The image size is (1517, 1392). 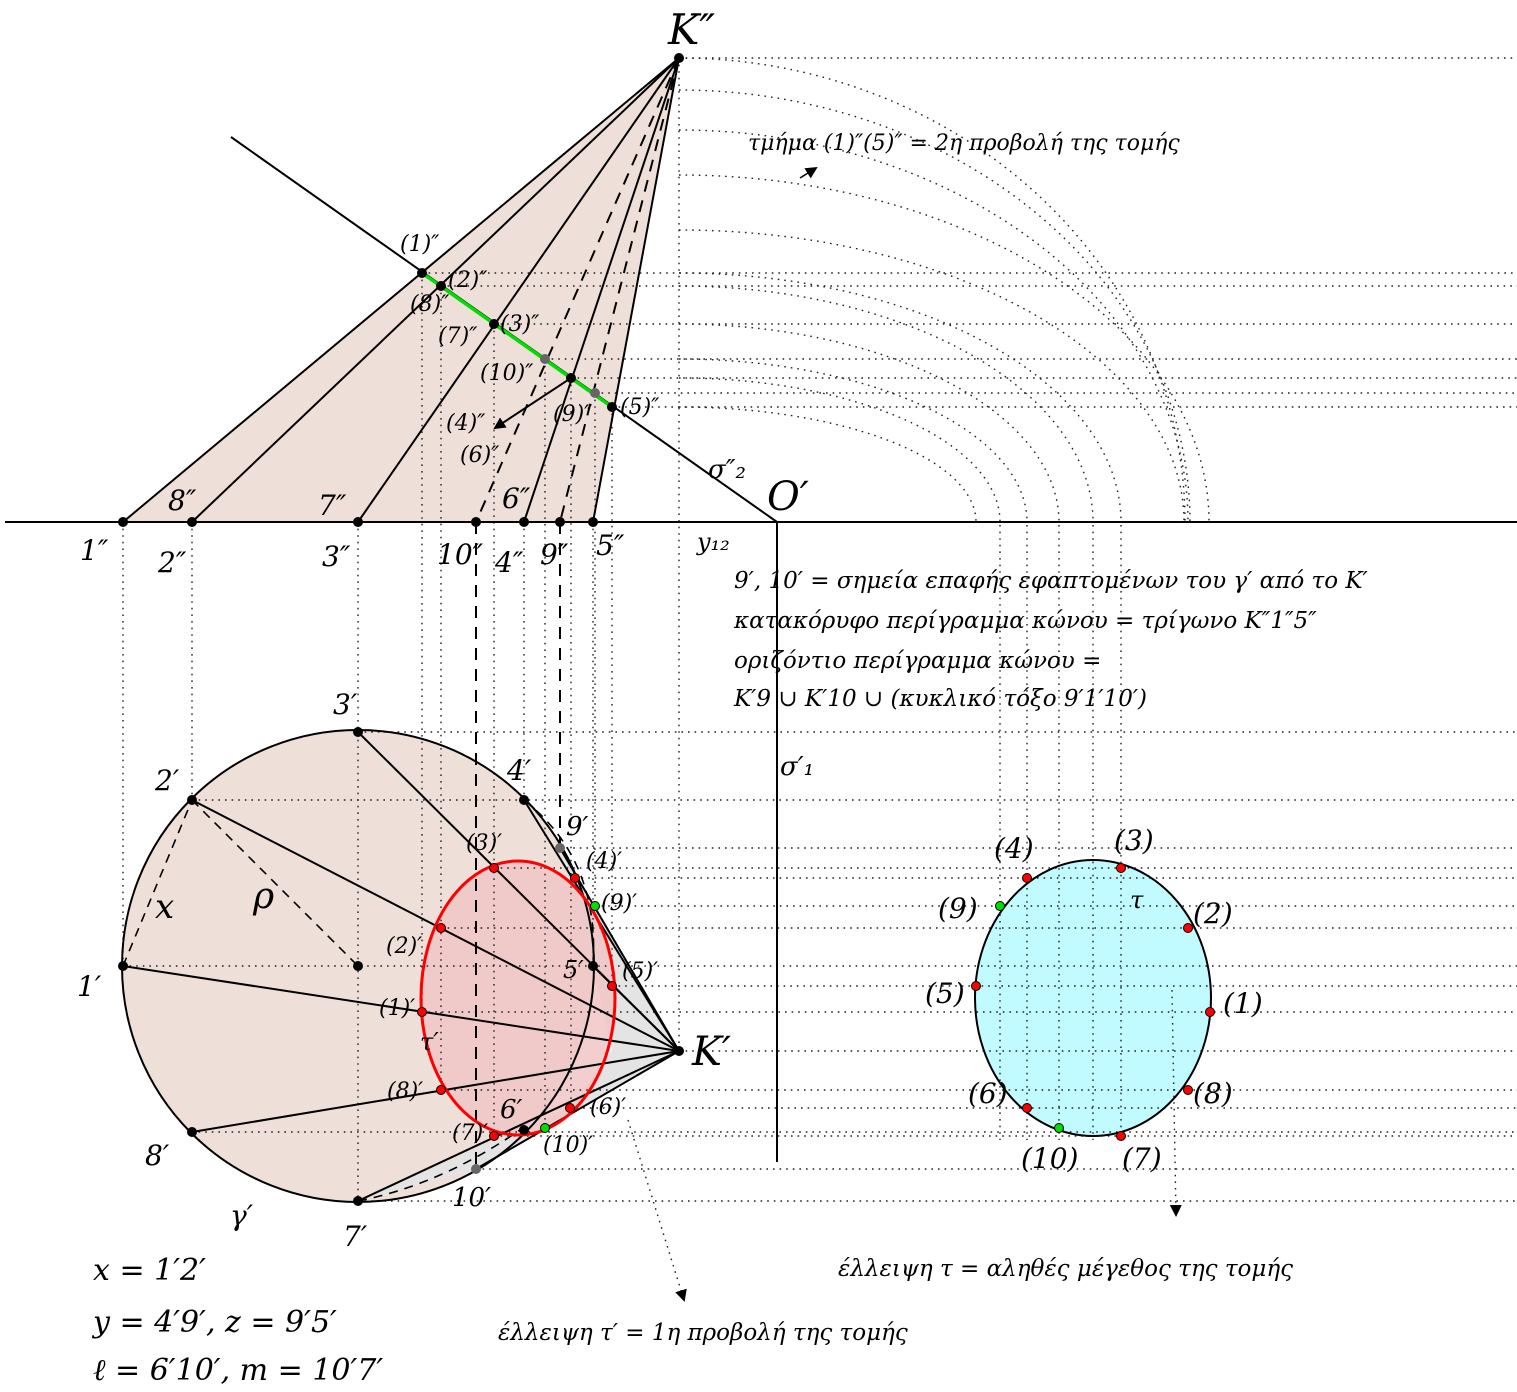 I want to click on label-p8: 8′, so click(x=157, y=1155).